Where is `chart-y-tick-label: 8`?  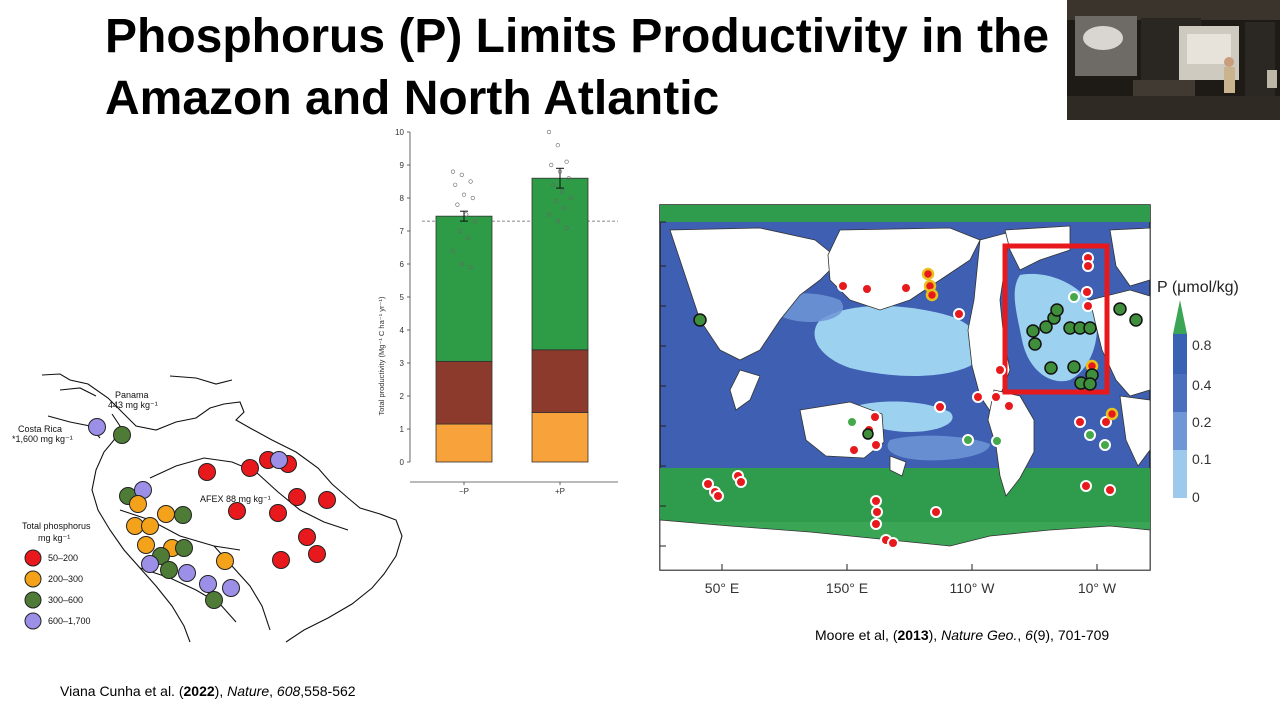 chart-y-tick-label: 8 is located at coordinates (402, 198).